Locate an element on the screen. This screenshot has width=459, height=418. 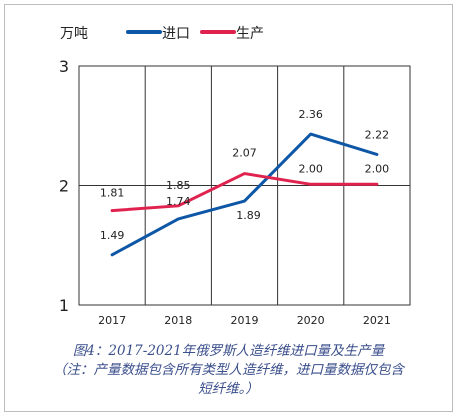
y-tick-label: 3 is located at coordinates (64, 66).